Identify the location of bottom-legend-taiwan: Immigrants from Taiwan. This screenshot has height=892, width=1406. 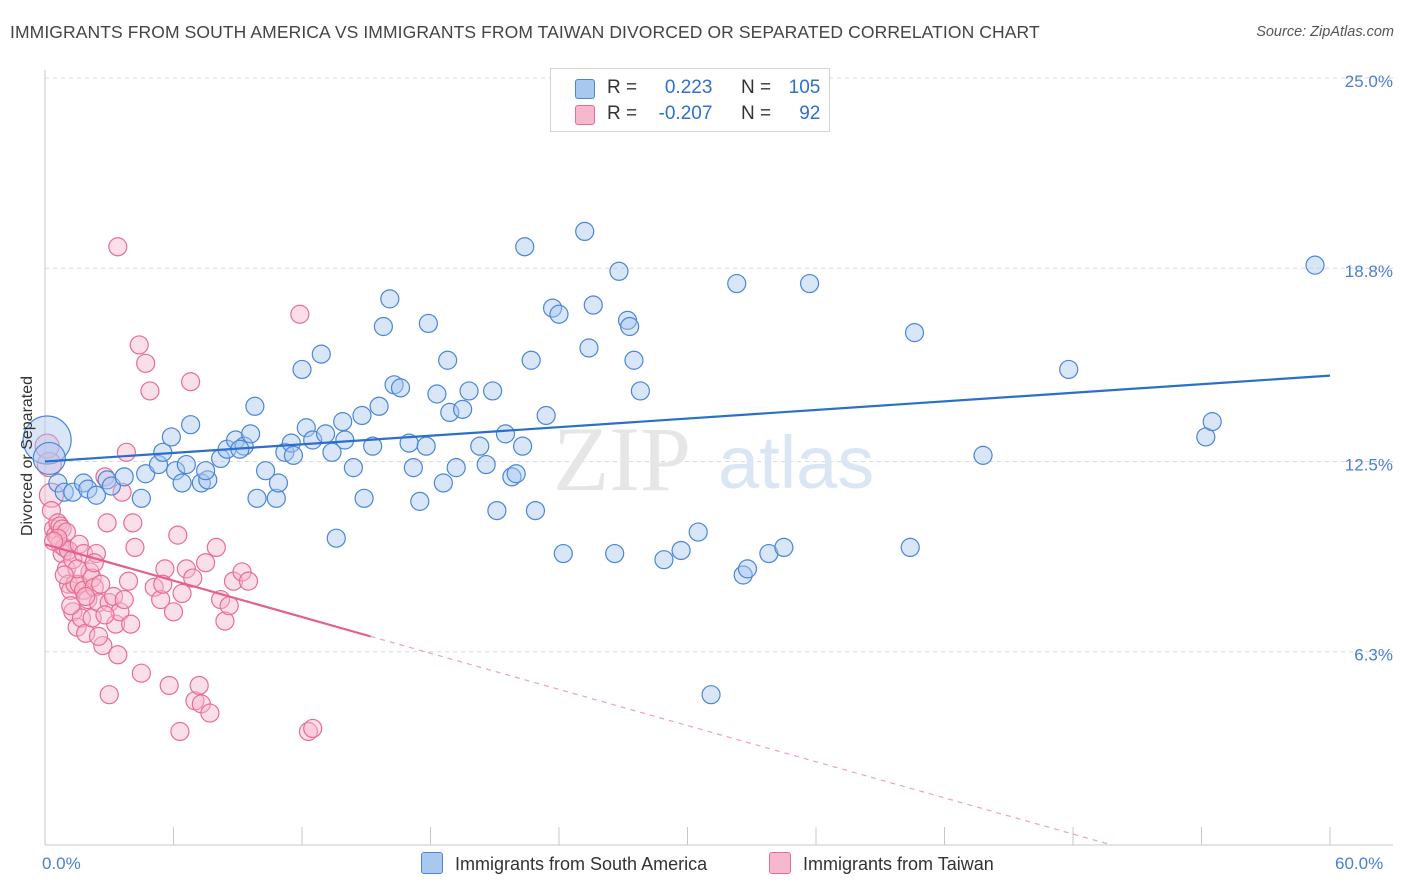
(881, 863).